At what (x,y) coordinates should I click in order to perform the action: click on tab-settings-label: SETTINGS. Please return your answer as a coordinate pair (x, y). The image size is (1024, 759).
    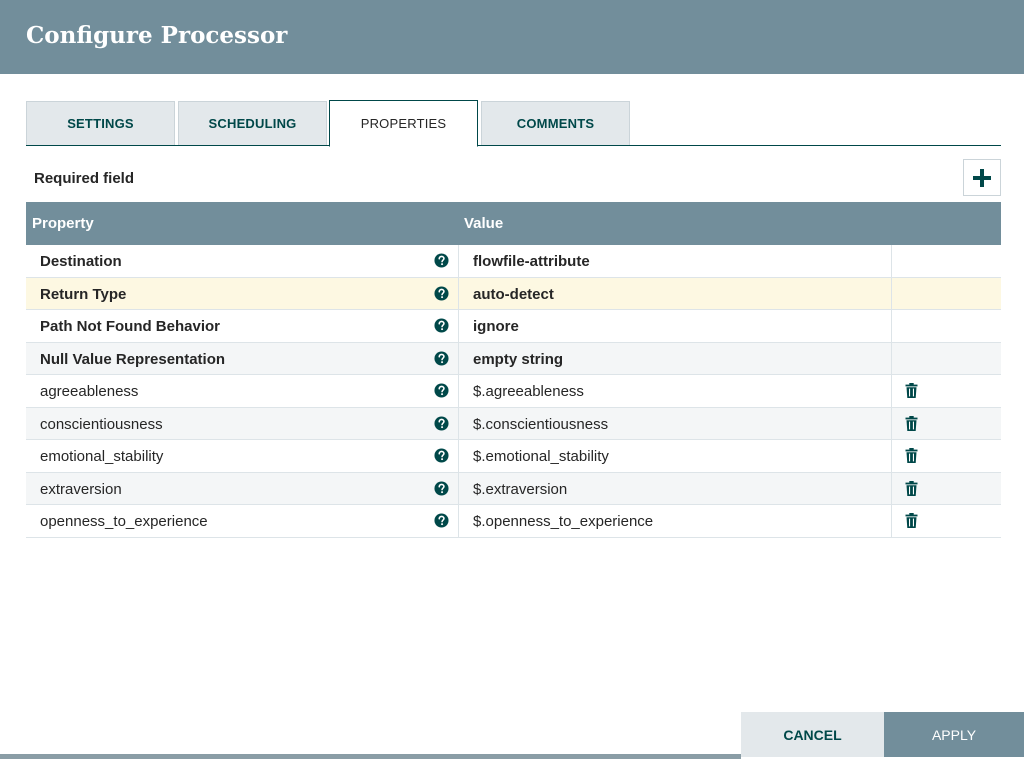
    Looking at the image, I should click on (100, 123).